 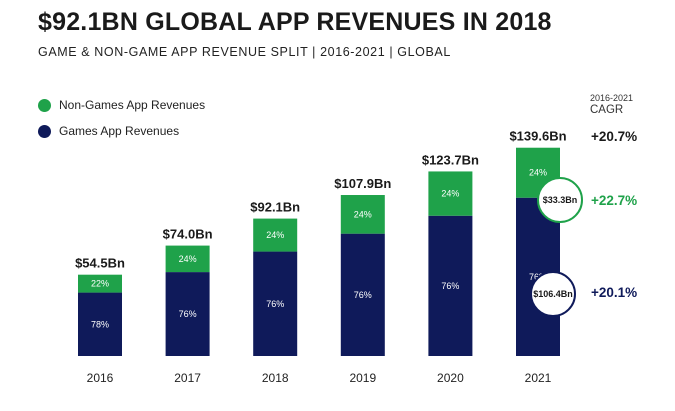 I want to click on bar-non-games-2019, so click(x=362, y=214).